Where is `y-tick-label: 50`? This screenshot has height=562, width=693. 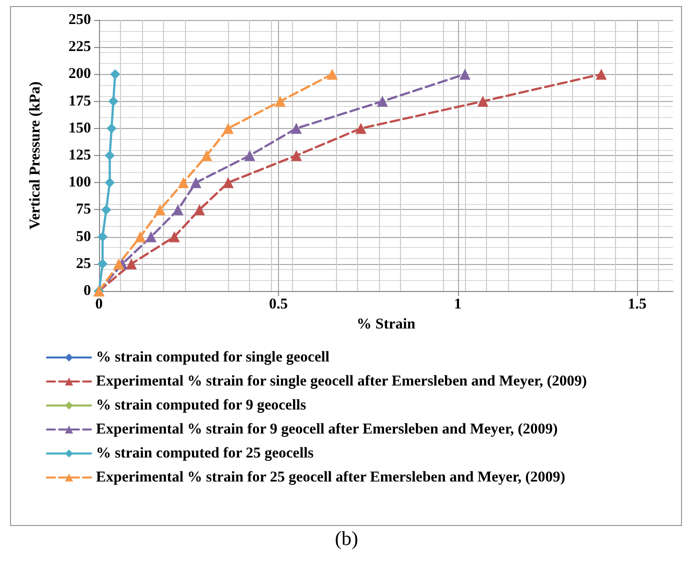 y-tick-label: 50 is located at coordinates (83, 236).